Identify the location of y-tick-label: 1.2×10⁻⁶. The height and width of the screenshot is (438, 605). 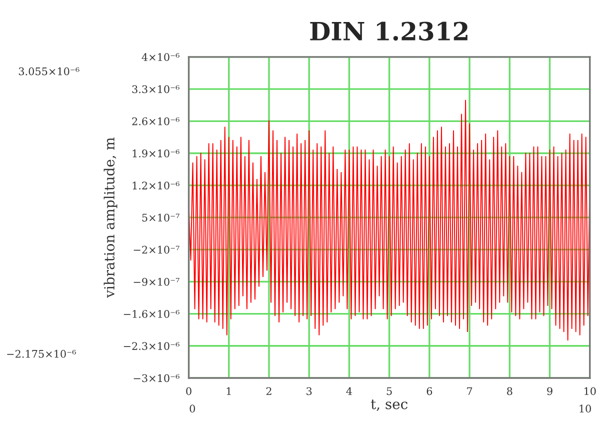
(156, 186).